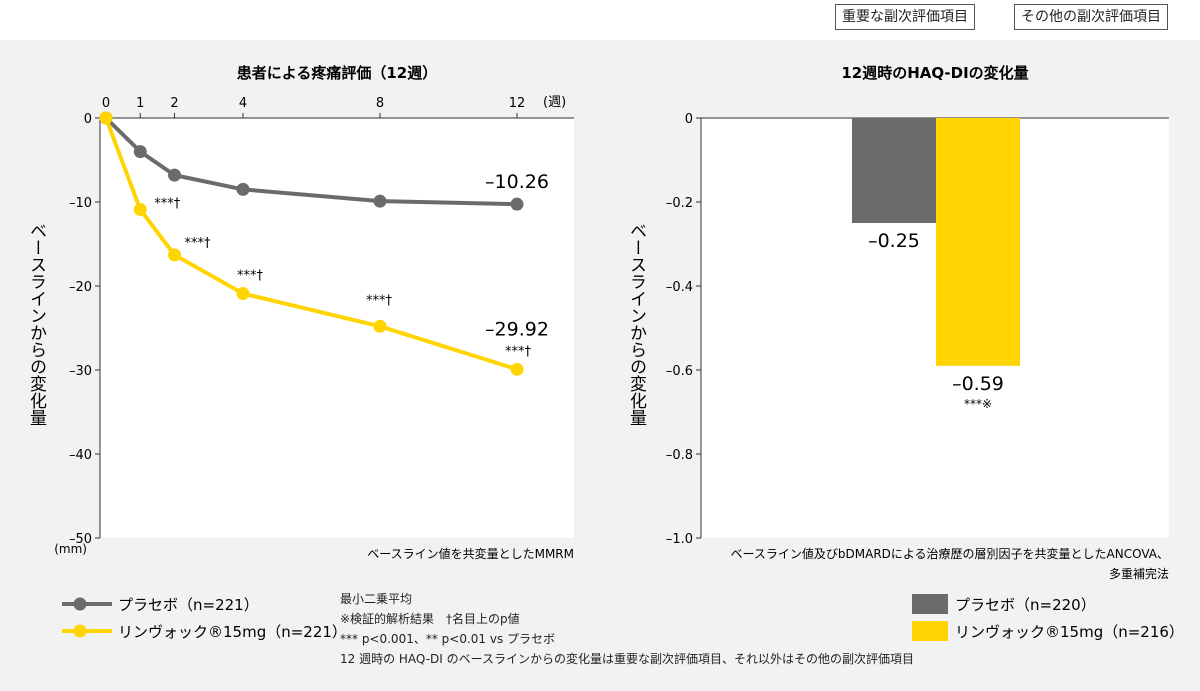 The width and height of the screenshot is (1200, 691). What do you see at coordinates (679, 287) in the screenshot?
I see `right-y-tick-label: –0.4` at bounding box center [679, 287].